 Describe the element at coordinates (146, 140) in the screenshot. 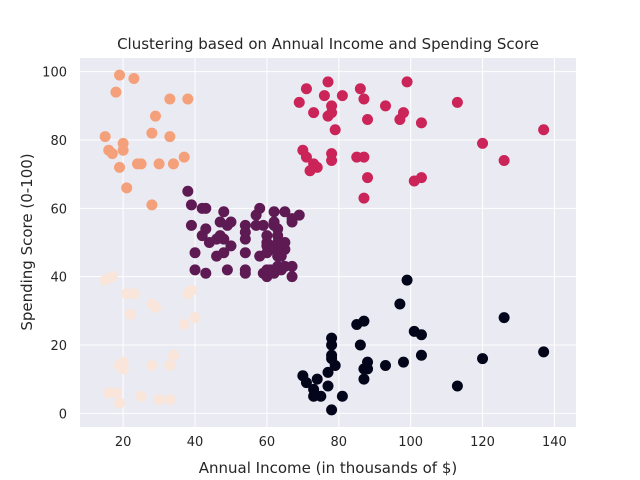

I see `cluster-0-points` at that location.